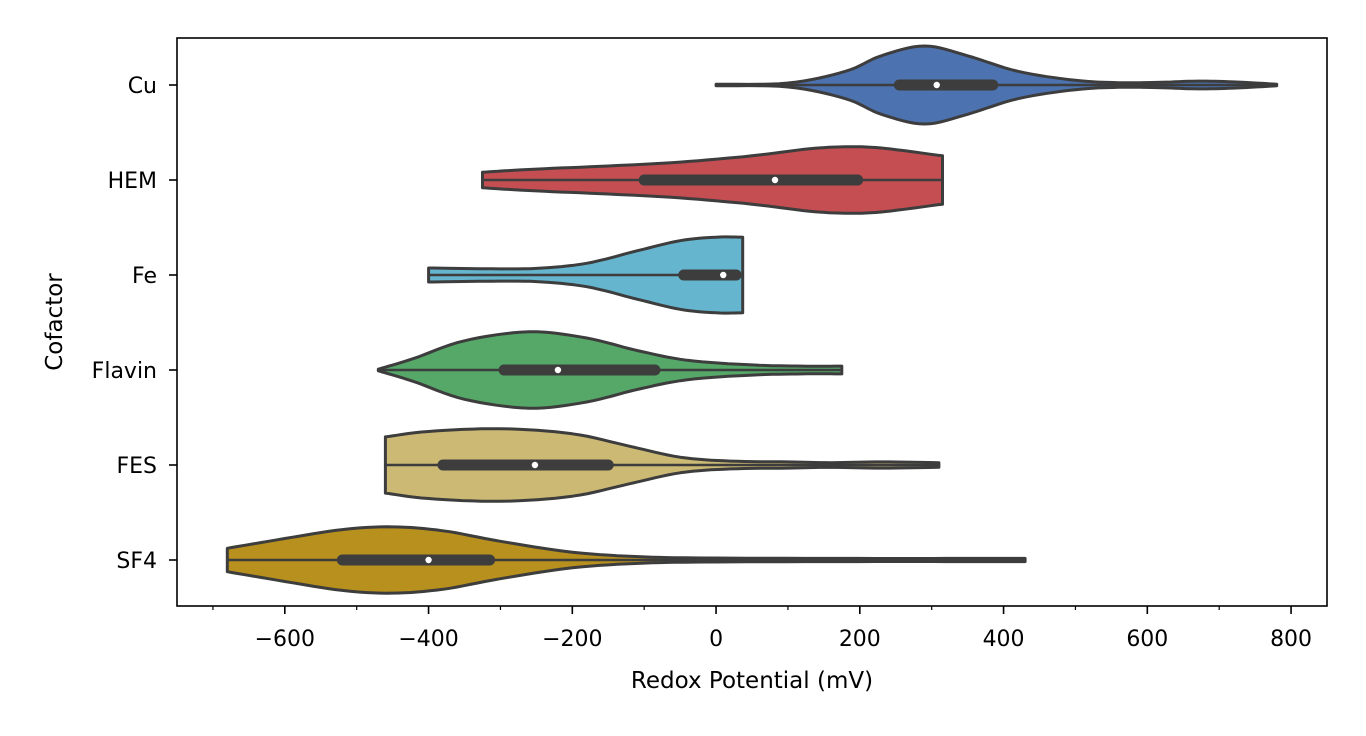 This screenshot has height=736, width=1366. Describe the element at coordinates (662, 465) in the screenshot. I see `violin-fes` at that location.